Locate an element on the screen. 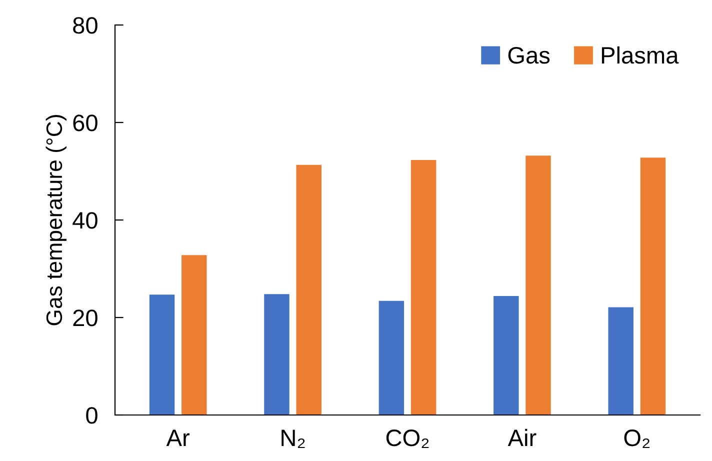  x-tick-label: O₂ is located at coordinates (637, 439).